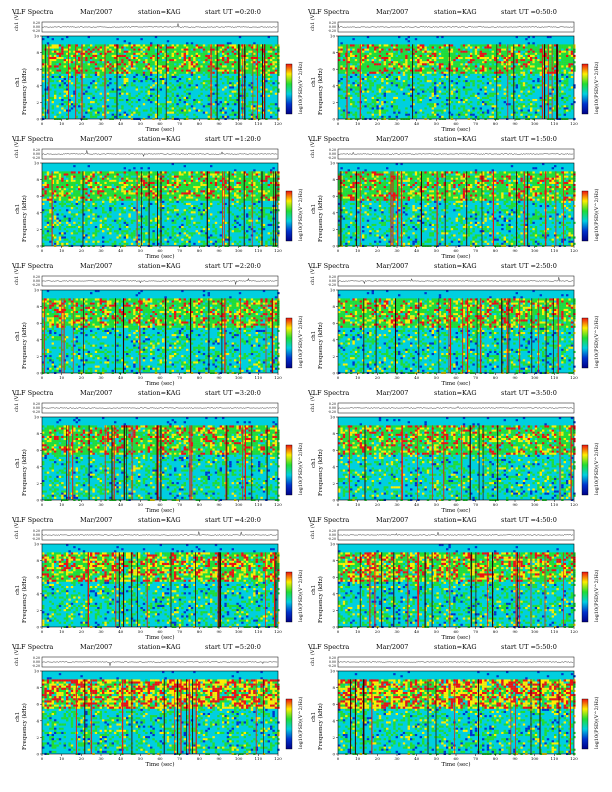 This screenshot has width=612, height=792. Describe the element at coordinates (437, 631) in the screenshot. I see `x-tick-label: 50` at that location.